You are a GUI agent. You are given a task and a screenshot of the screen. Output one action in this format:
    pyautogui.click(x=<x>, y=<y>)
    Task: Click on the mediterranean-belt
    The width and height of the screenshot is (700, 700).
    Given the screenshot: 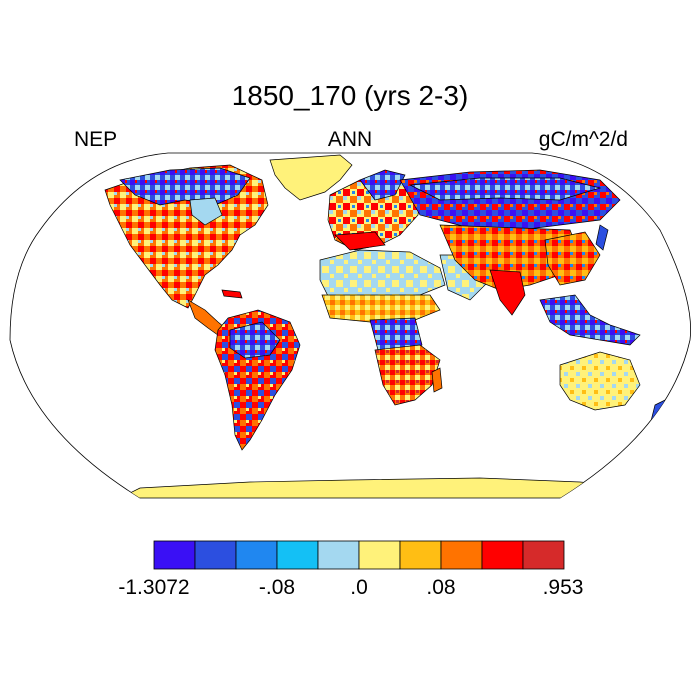 What is the action you would take?
    pyautogui.click(x=360, y=241)
    